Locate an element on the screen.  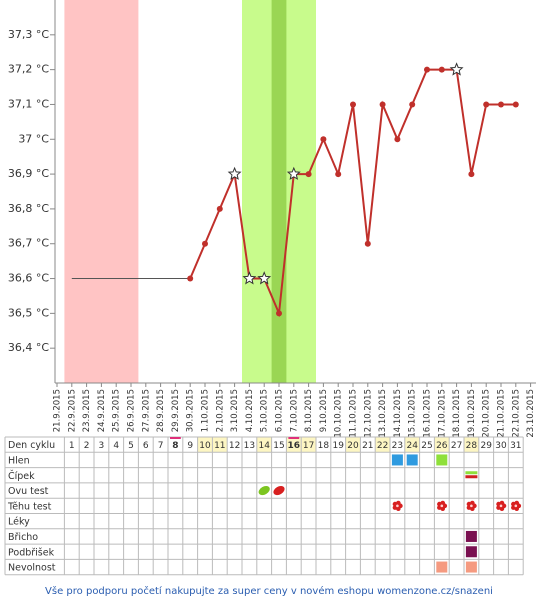
x-tick-label: 21.9.2015 is located at coordinates (58, 410).